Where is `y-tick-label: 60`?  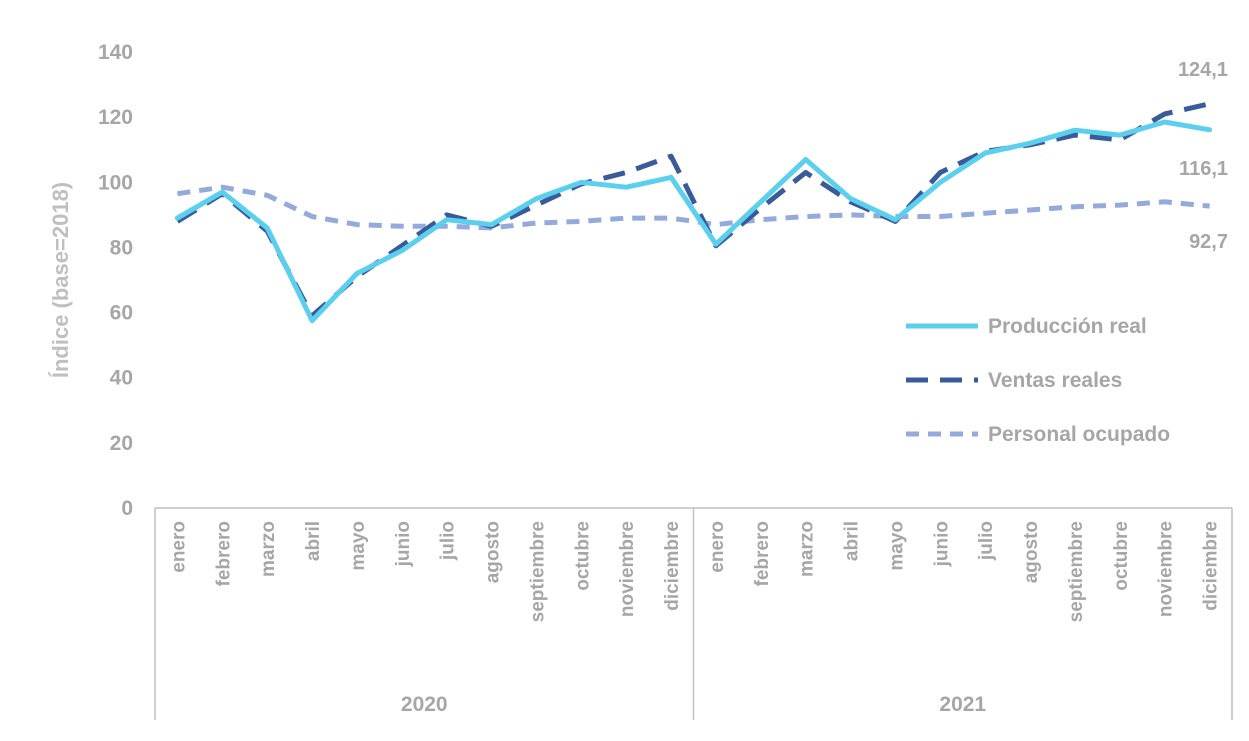
y-tick-label: 60 is located at coordinates (121, 313).